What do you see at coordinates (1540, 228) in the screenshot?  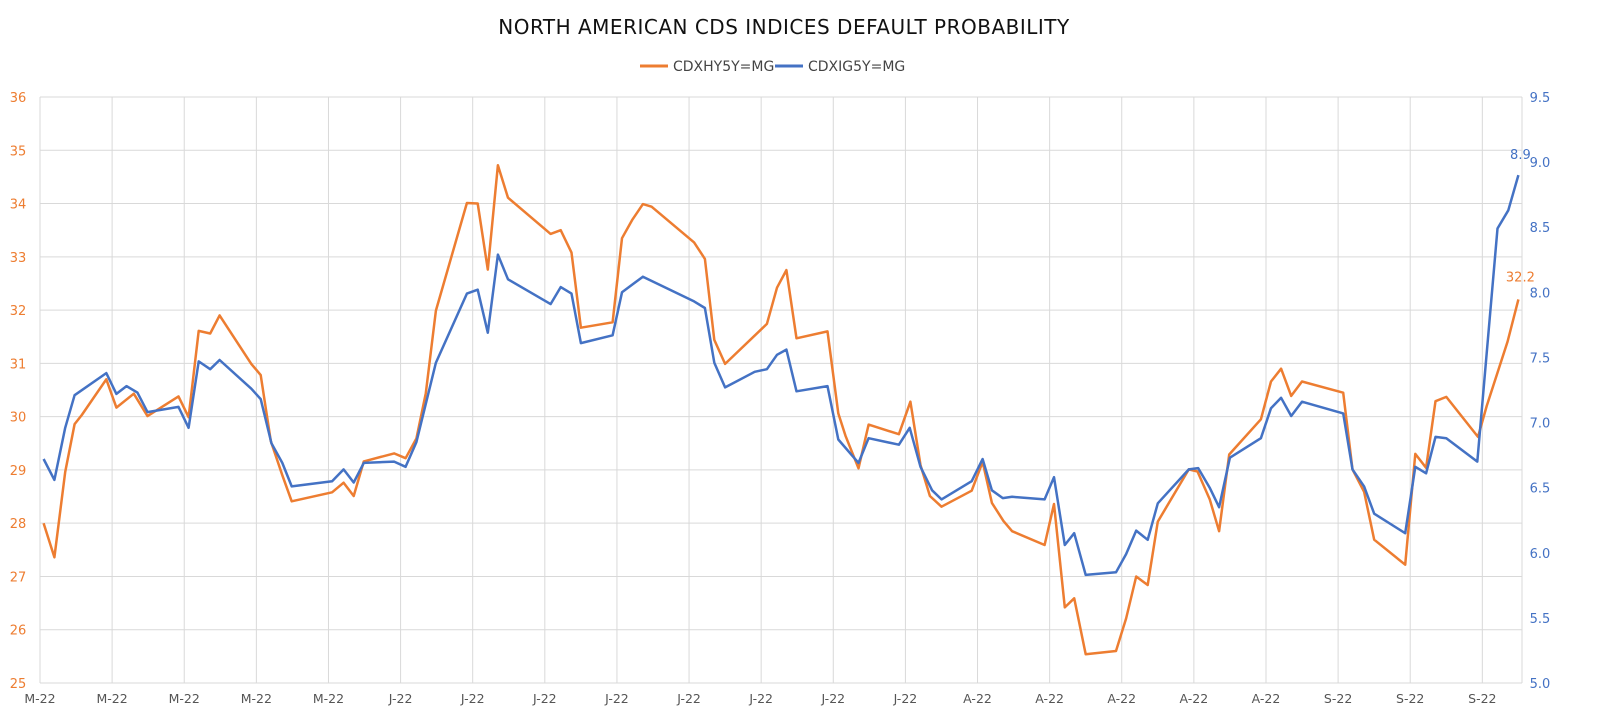 I see `y-right-tick-label: 8.5` at bounding box center [1540, 228].